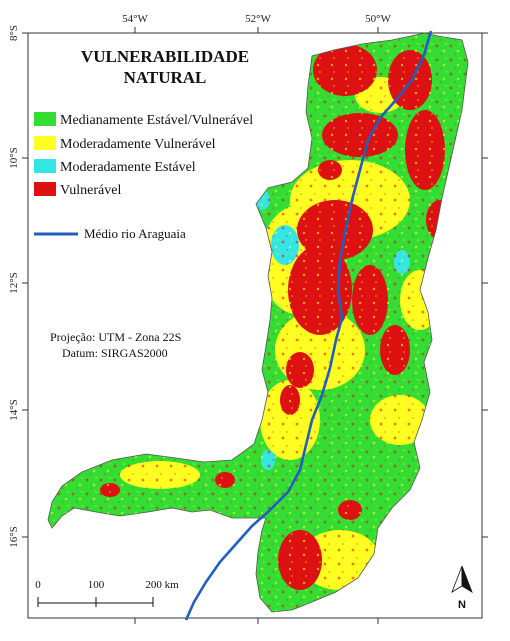 This screenshot has height=641, width=510. I want to click on scale-label-0: 0, so click(38, 585).